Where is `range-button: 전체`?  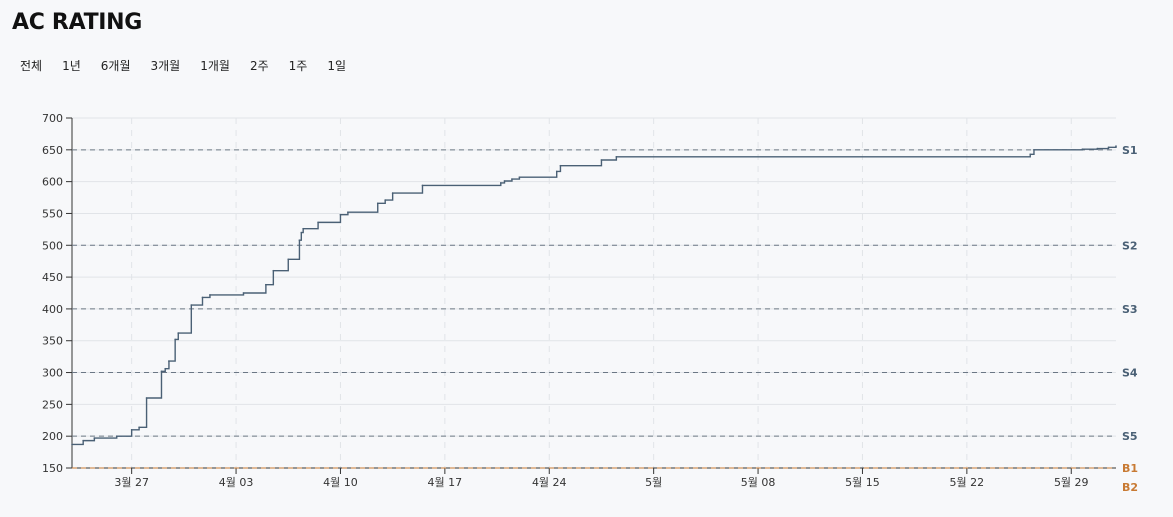
range-button: 전체 is located at coordinates (31, 66).